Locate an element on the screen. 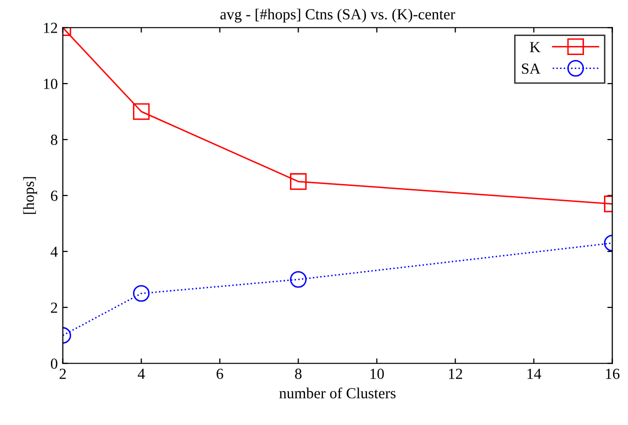 Image resolution: width=628 pixels, height=425 pixels. chart-title: avg - [#hops] Ctns (SA) vs. (K)-center is located at coordinates (338, 15).